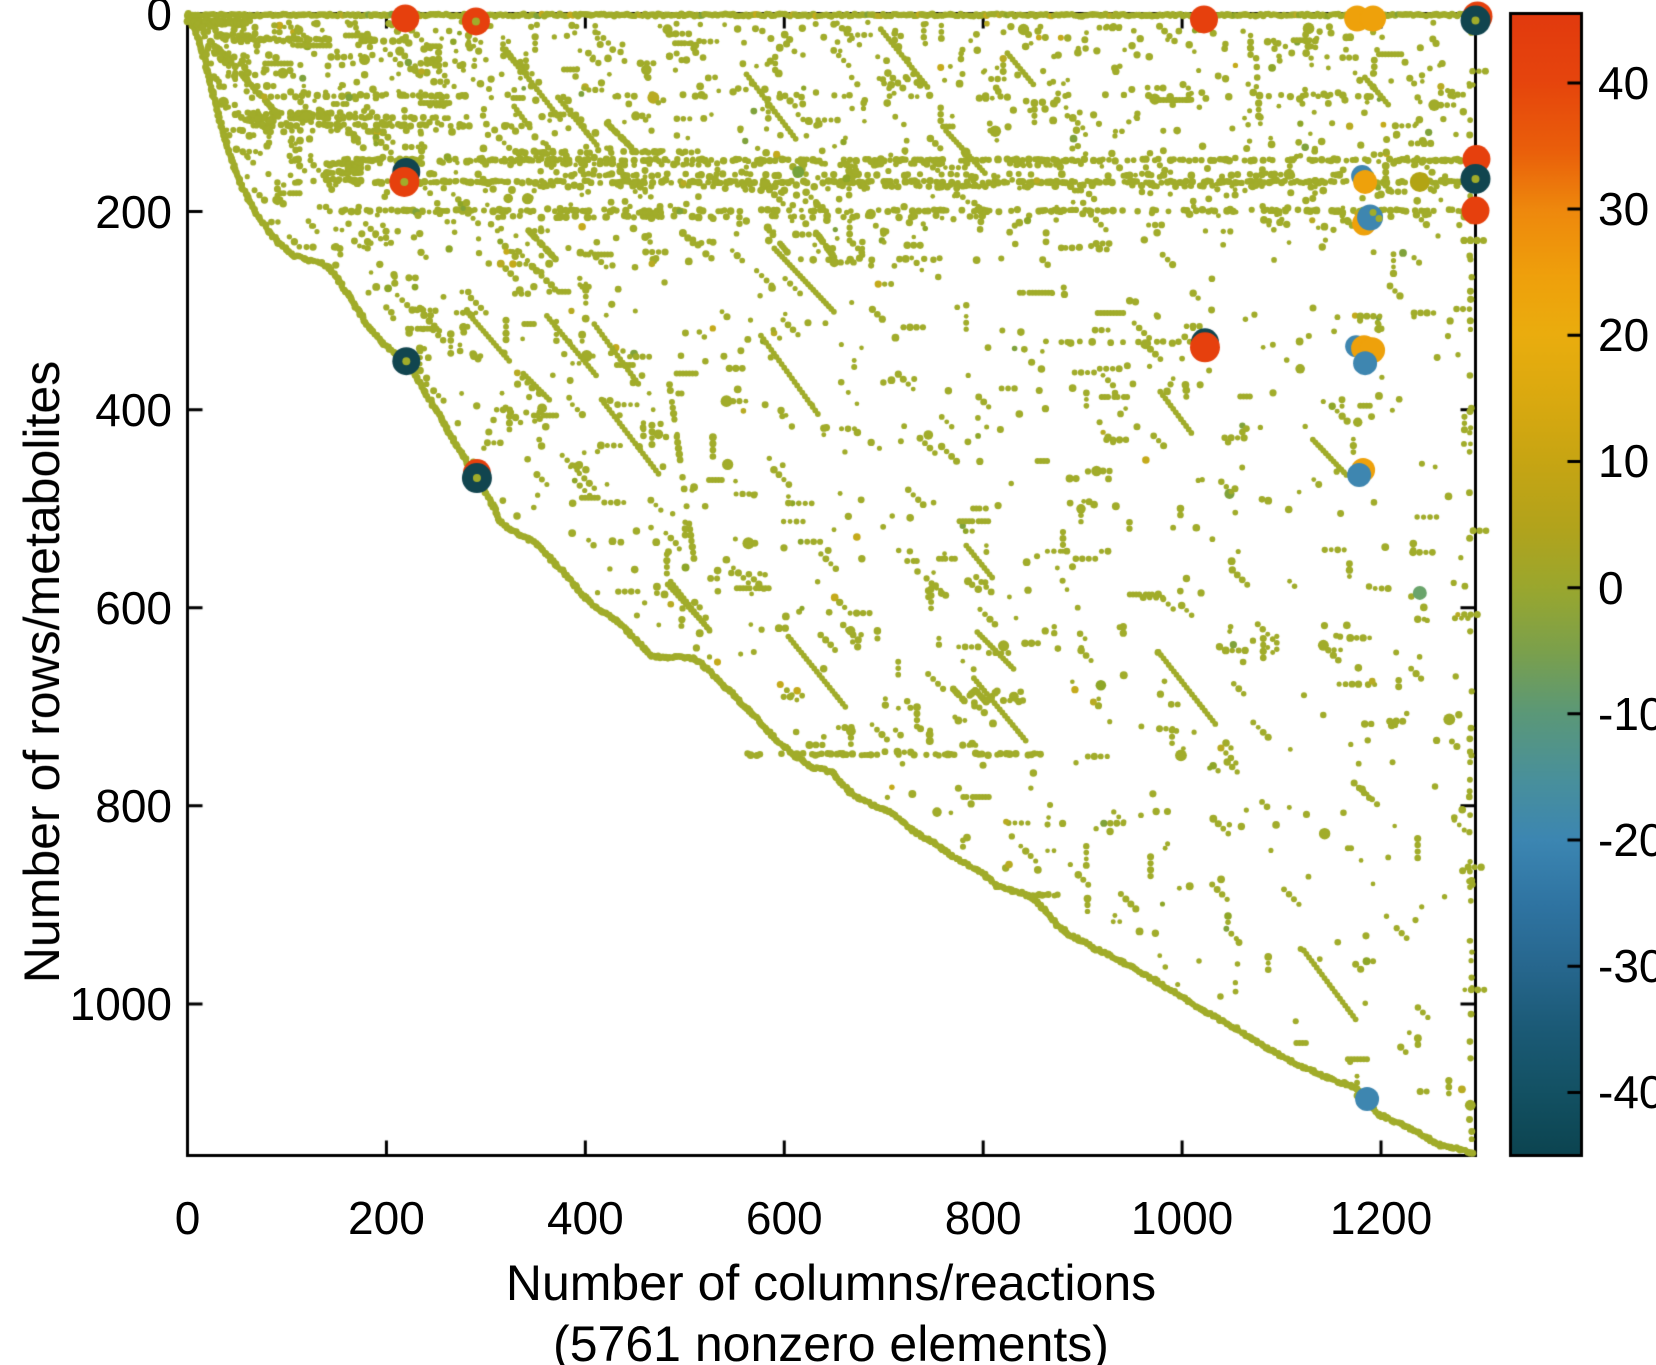 The height and width of the screenshot is (1365, 1656). I want to click on y-axis-label: Number of rows/metabolites, so click(42, 672).